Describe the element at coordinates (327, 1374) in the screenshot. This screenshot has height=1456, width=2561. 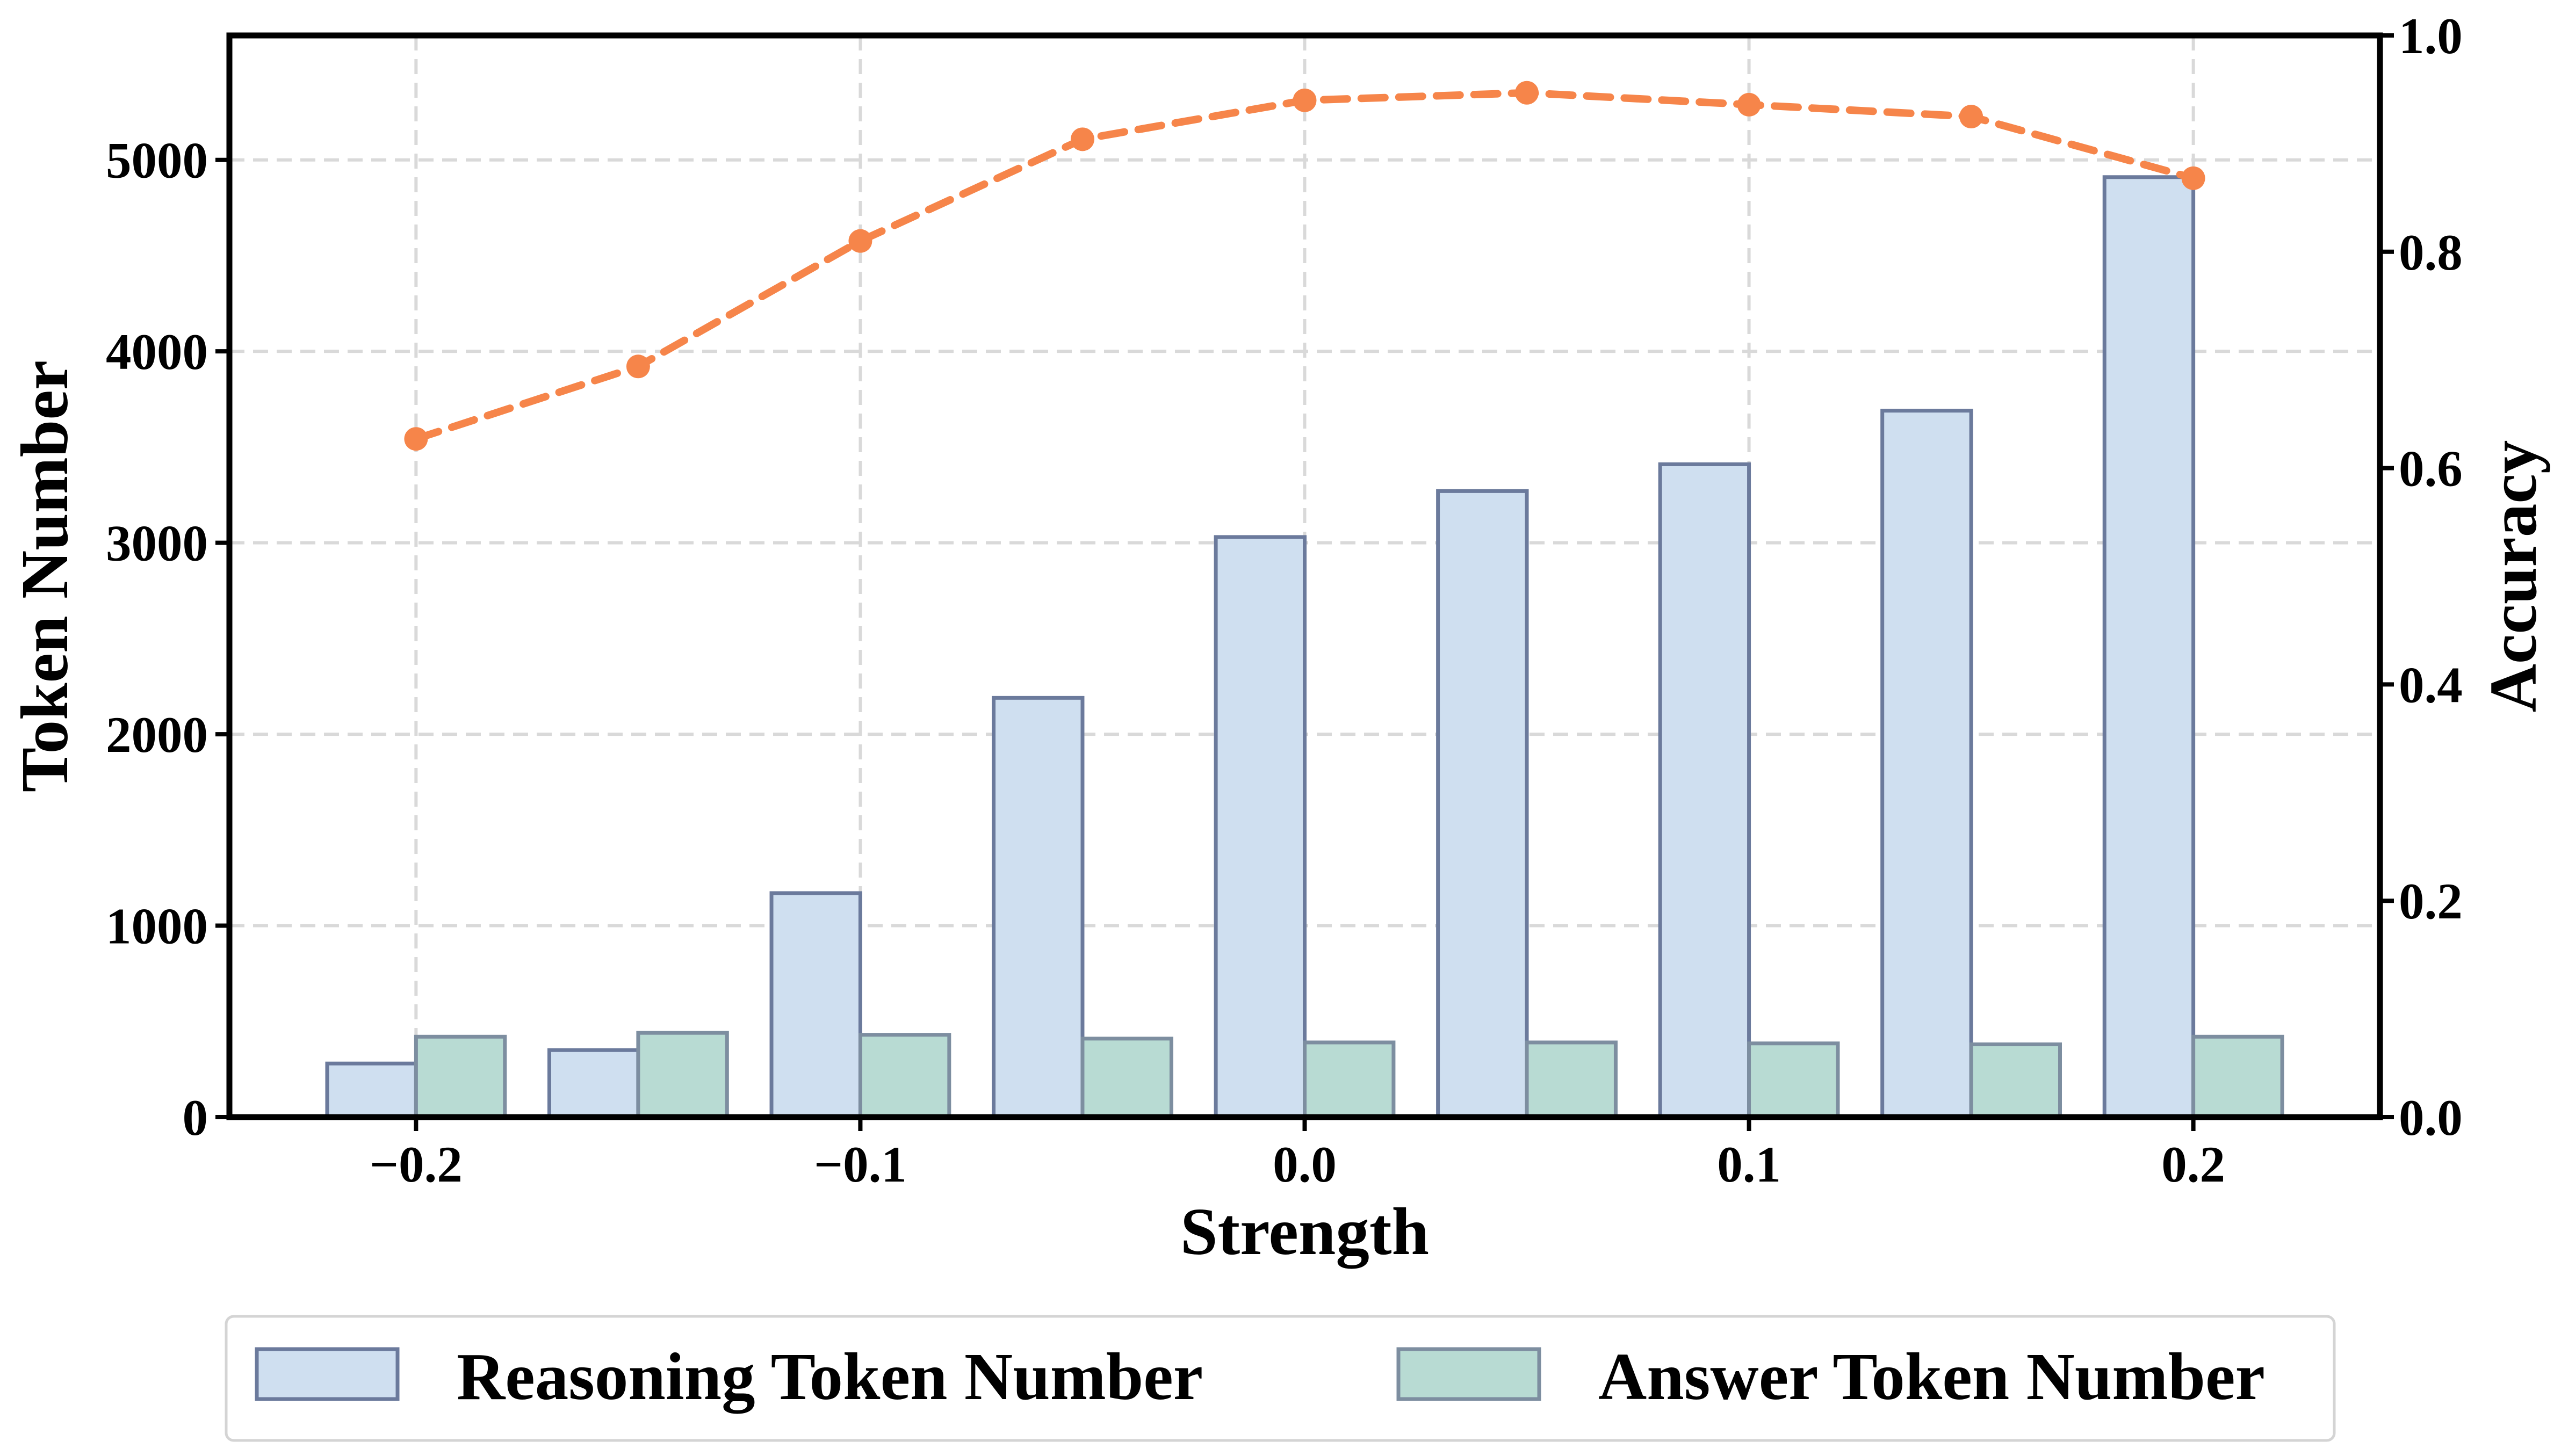
I see `legend-swatch-reasoning` at that location.